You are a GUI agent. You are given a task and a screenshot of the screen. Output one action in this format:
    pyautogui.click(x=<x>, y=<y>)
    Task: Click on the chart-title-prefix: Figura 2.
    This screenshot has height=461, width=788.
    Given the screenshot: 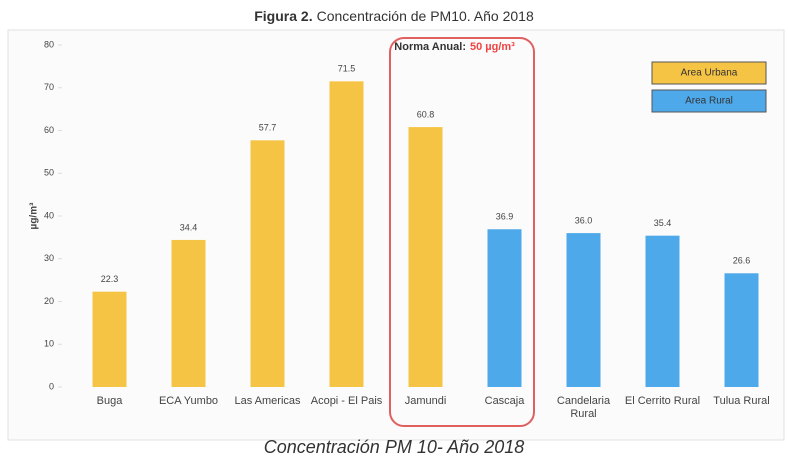 What is the action you would take?
    pyautogui.click(x=283, y=16)
    